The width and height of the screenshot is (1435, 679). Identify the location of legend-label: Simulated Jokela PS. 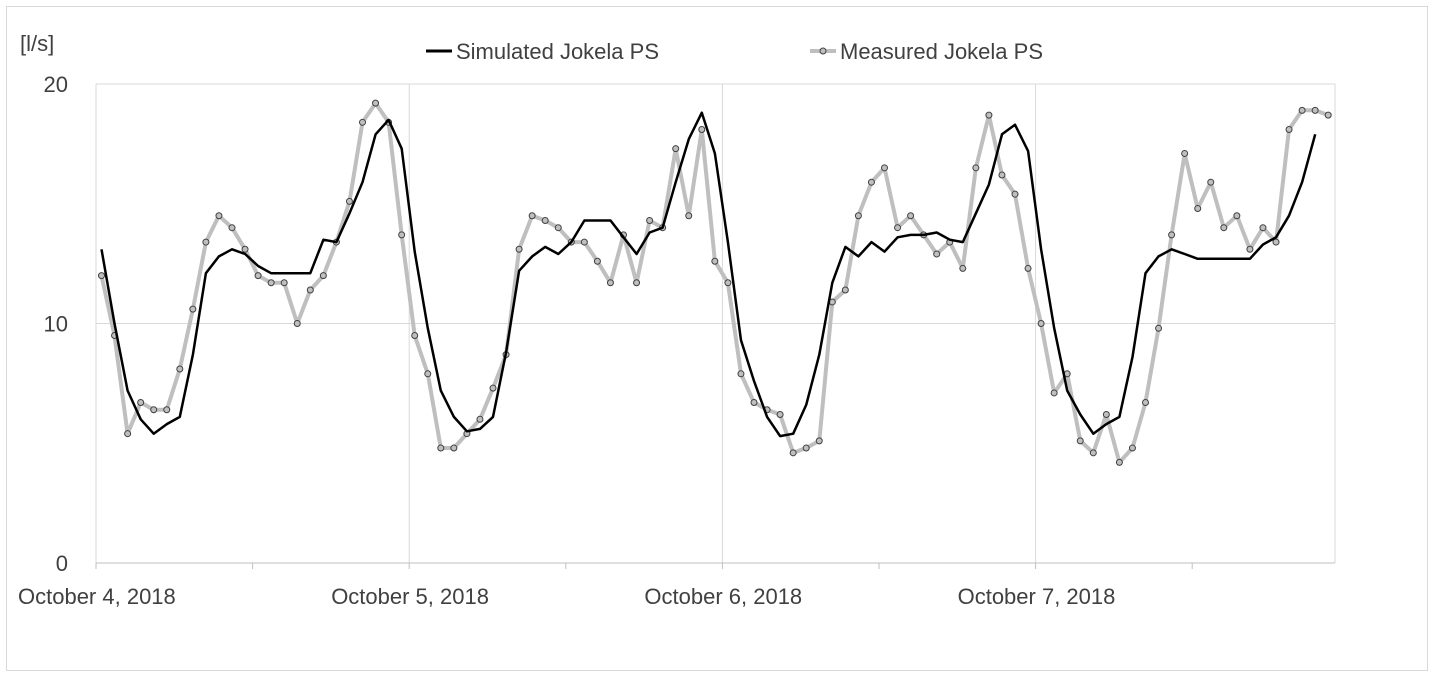
(557, 51).